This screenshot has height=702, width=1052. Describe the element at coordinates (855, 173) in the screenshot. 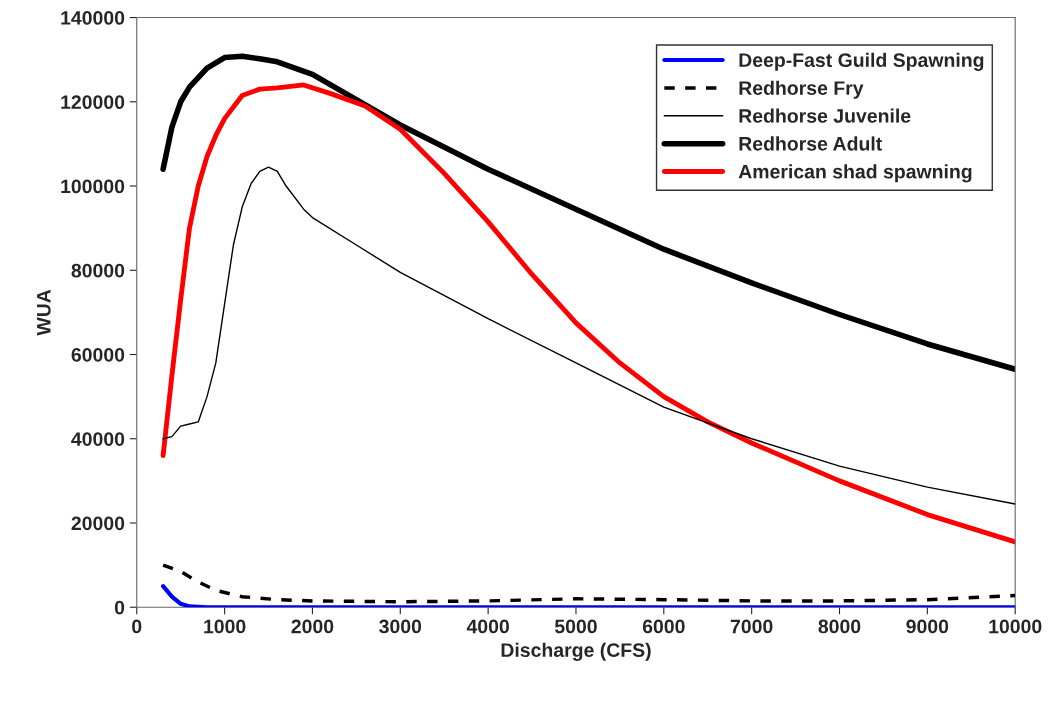

I see `legend-label: American shad spawning` at that location.